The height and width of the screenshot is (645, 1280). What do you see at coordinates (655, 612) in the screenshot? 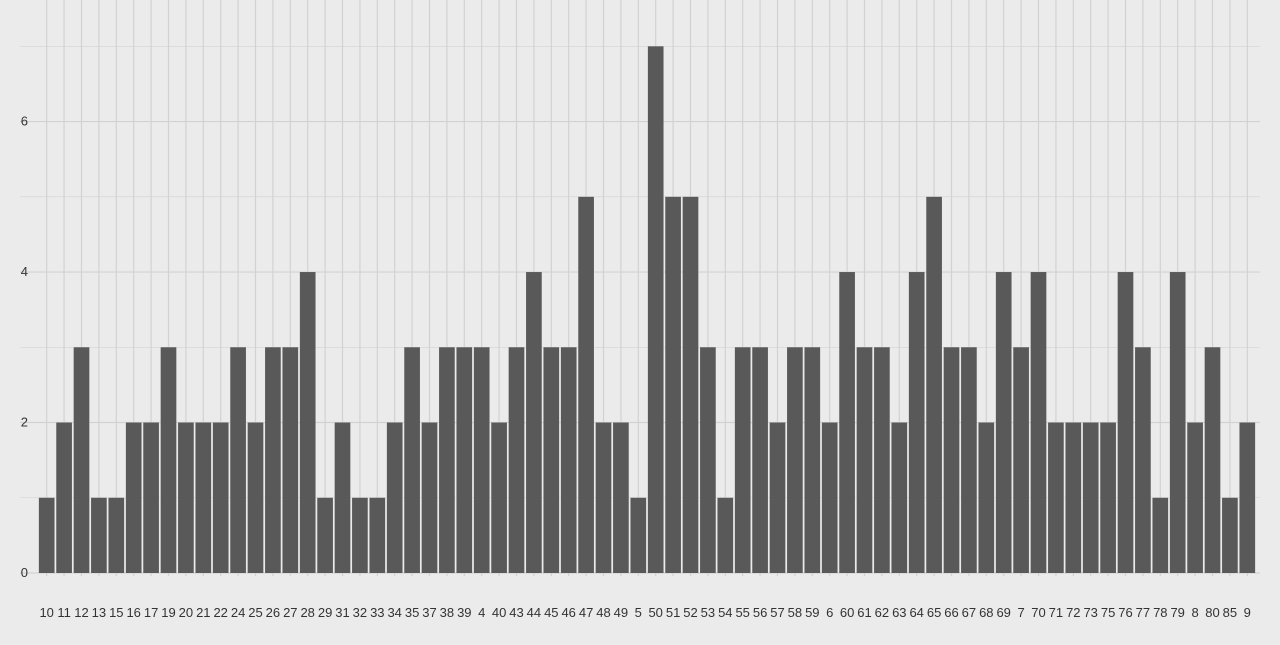
I see `x-tick-label: 50` at bounding box center [655, 612].